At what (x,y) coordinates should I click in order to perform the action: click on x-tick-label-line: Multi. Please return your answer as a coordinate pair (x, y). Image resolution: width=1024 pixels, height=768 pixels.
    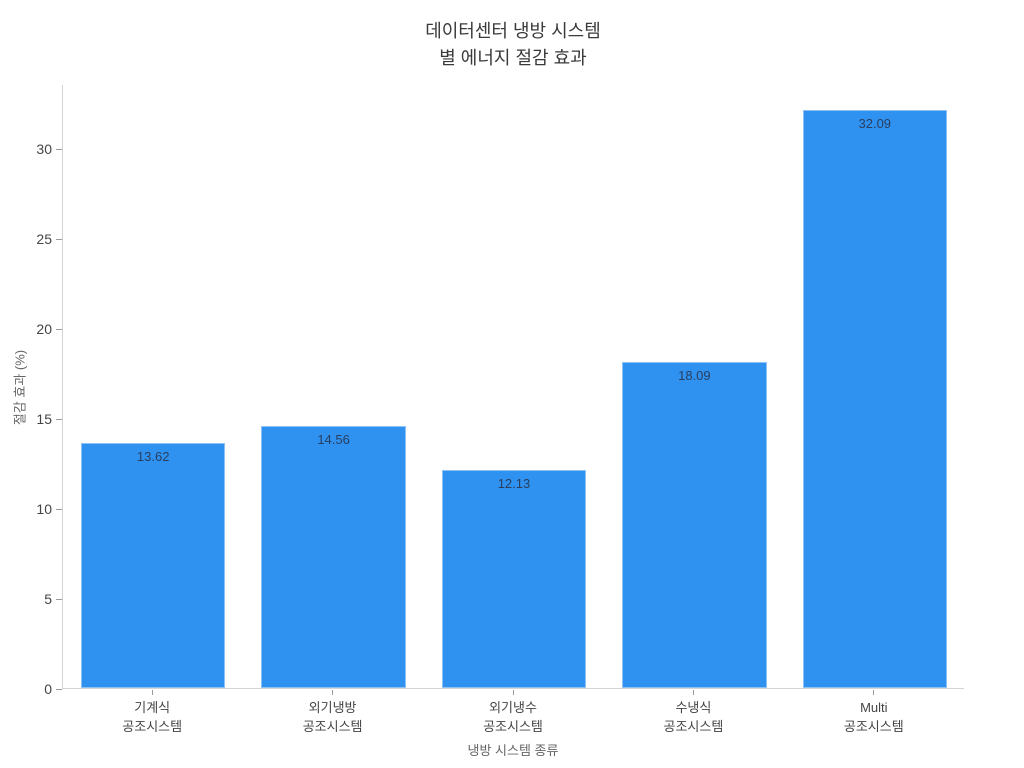
    Looking at the image, I should click on (874, 707).